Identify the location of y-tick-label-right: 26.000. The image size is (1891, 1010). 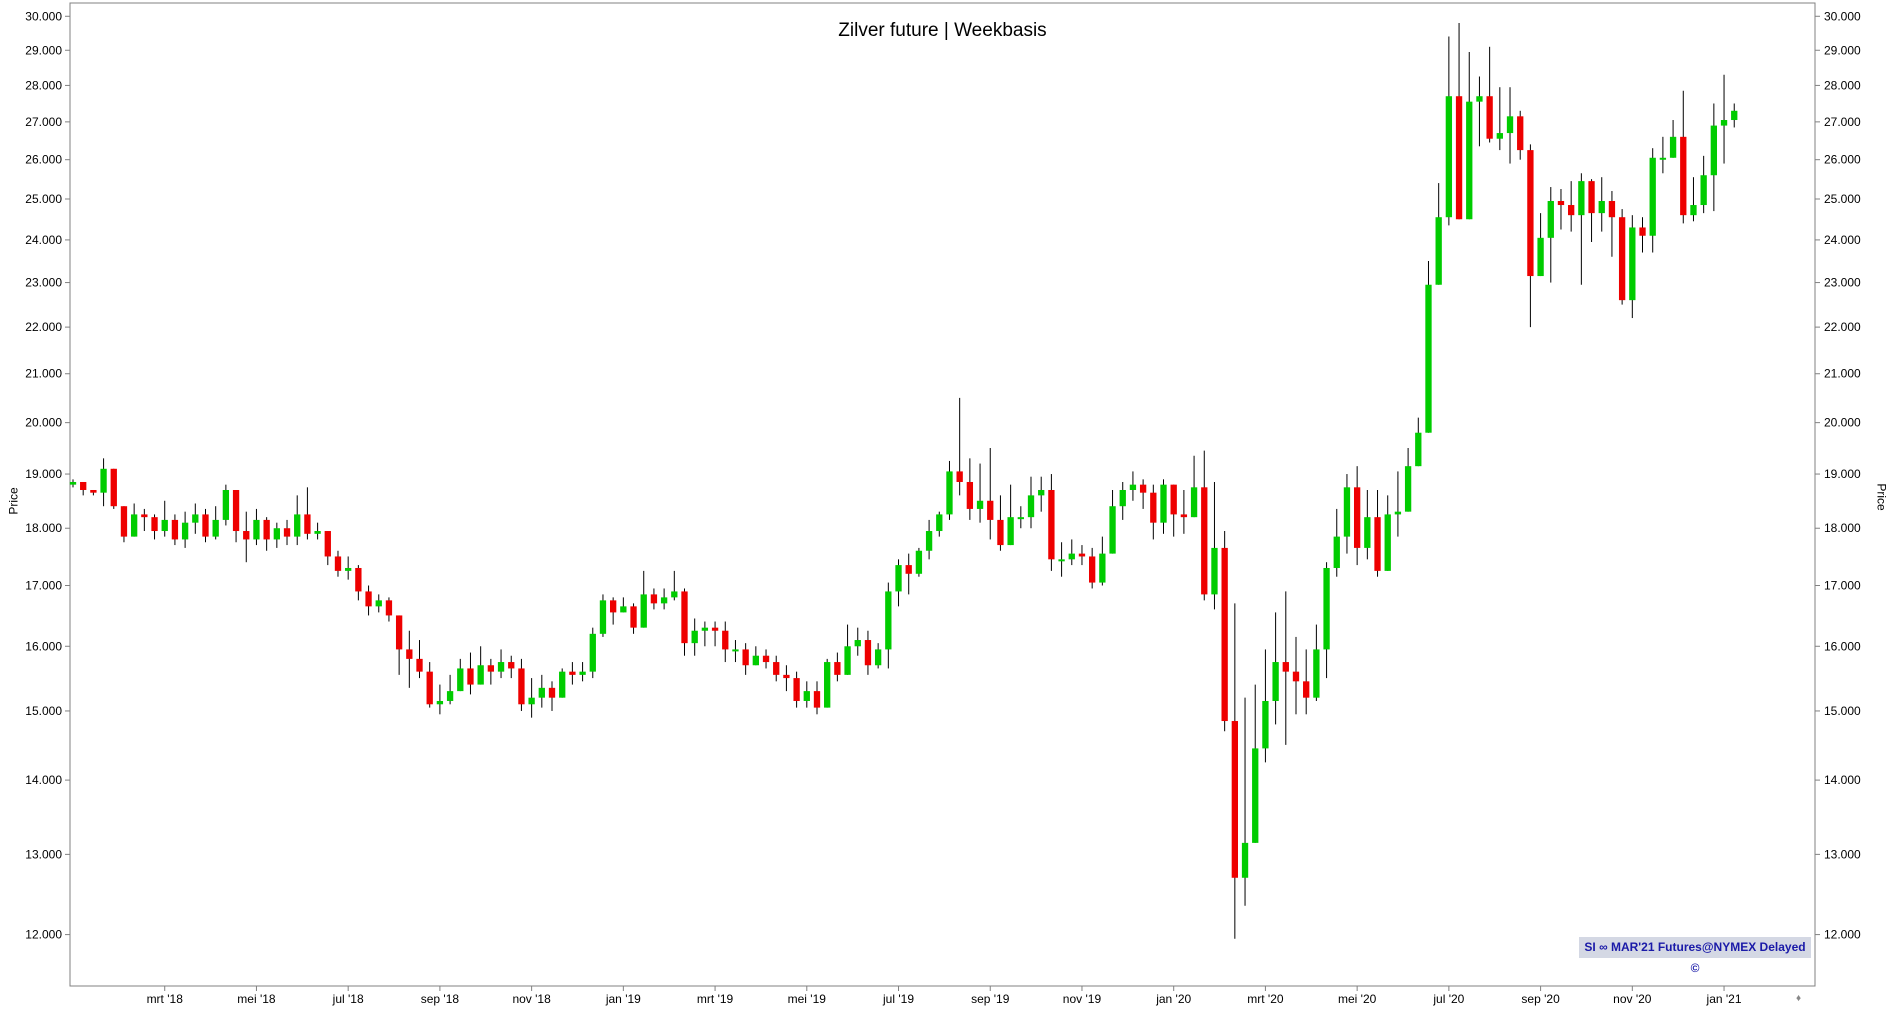
(1842, 160).